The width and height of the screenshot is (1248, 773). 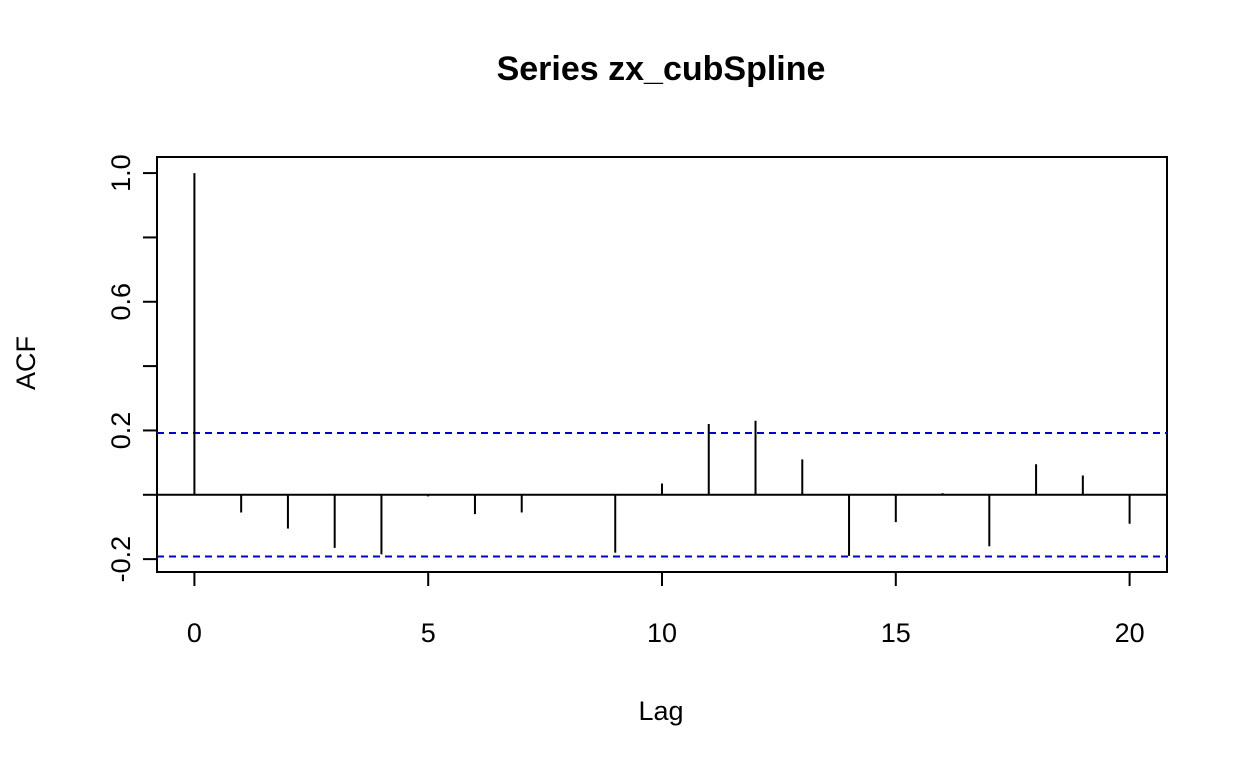 I want to click on x-tick-label: 5, so click(x=428, y=633).